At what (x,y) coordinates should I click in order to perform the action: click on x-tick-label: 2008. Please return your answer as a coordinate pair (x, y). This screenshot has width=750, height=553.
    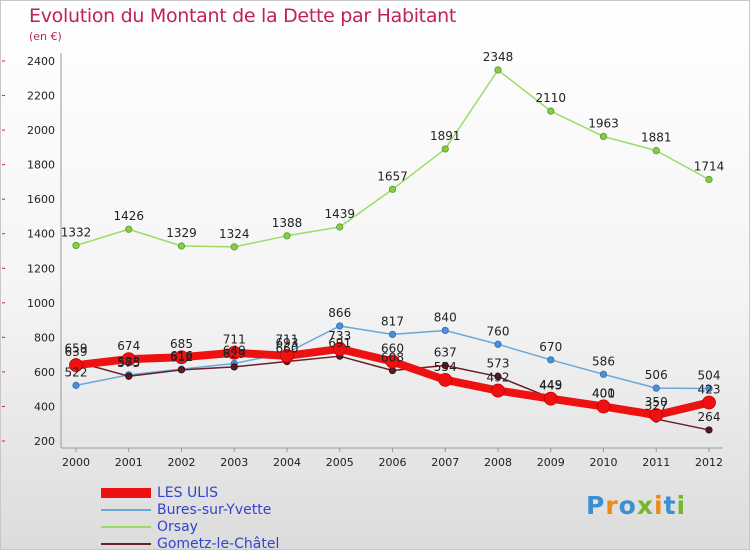
    Looking at the image, I should click on (498, 462).